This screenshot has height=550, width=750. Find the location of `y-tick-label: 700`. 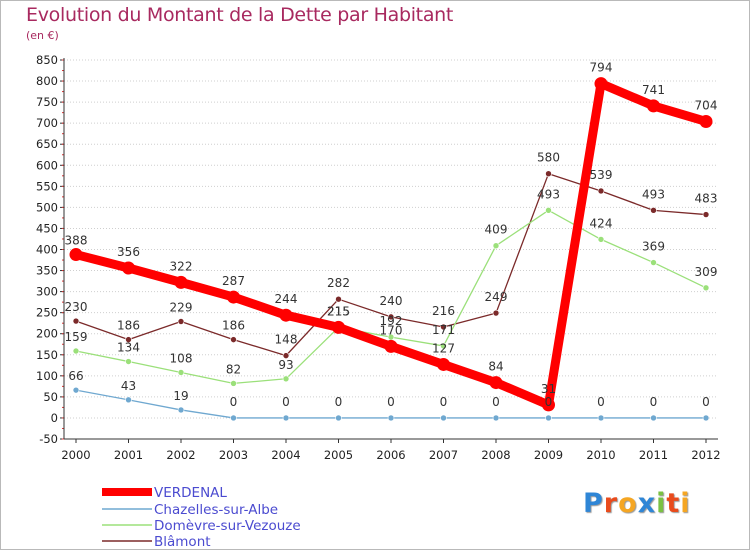

y-tick-label: 700 is located at coordinates (47, 123).